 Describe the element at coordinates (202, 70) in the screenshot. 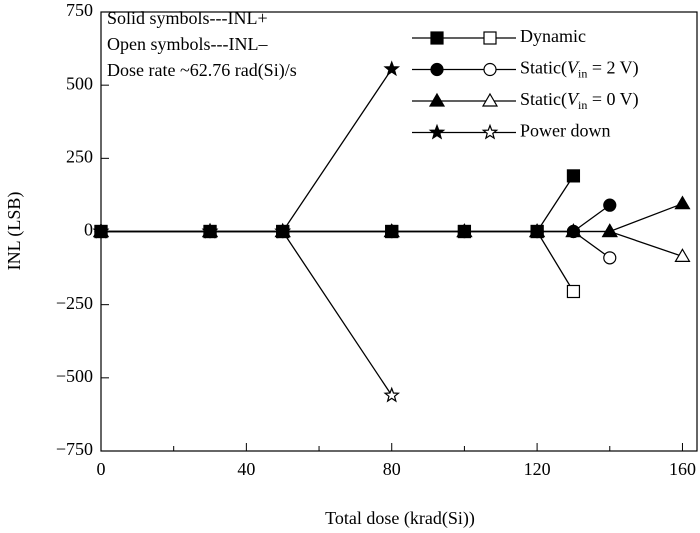

I see `annotation: Dose rate ~62.76 rad(Si)/s` at that location.